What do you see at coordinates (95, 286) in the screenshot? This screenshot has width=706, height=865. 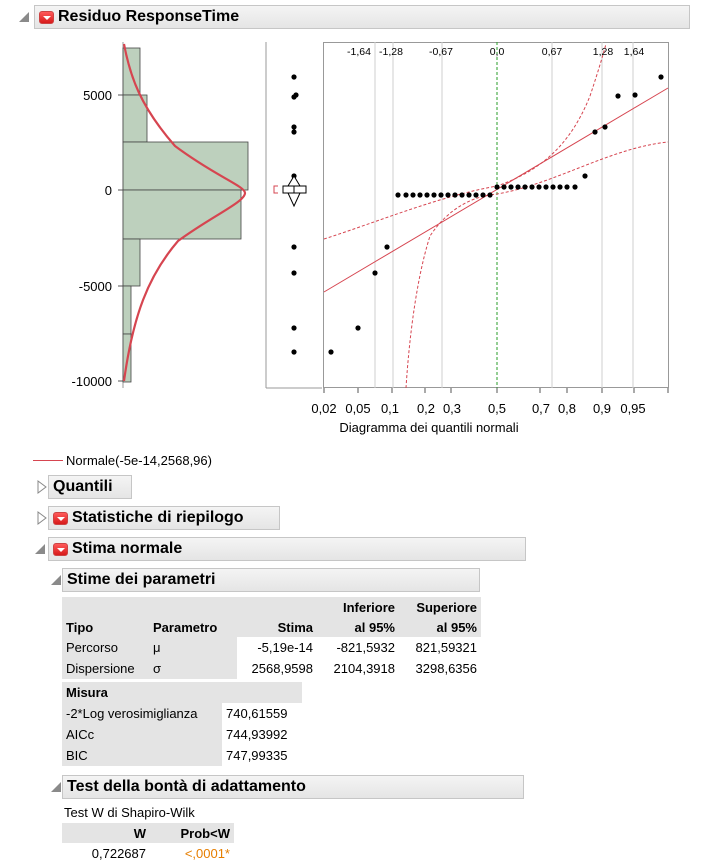 I see `y-tick-label: -5000` at bounding box center [95, 286].